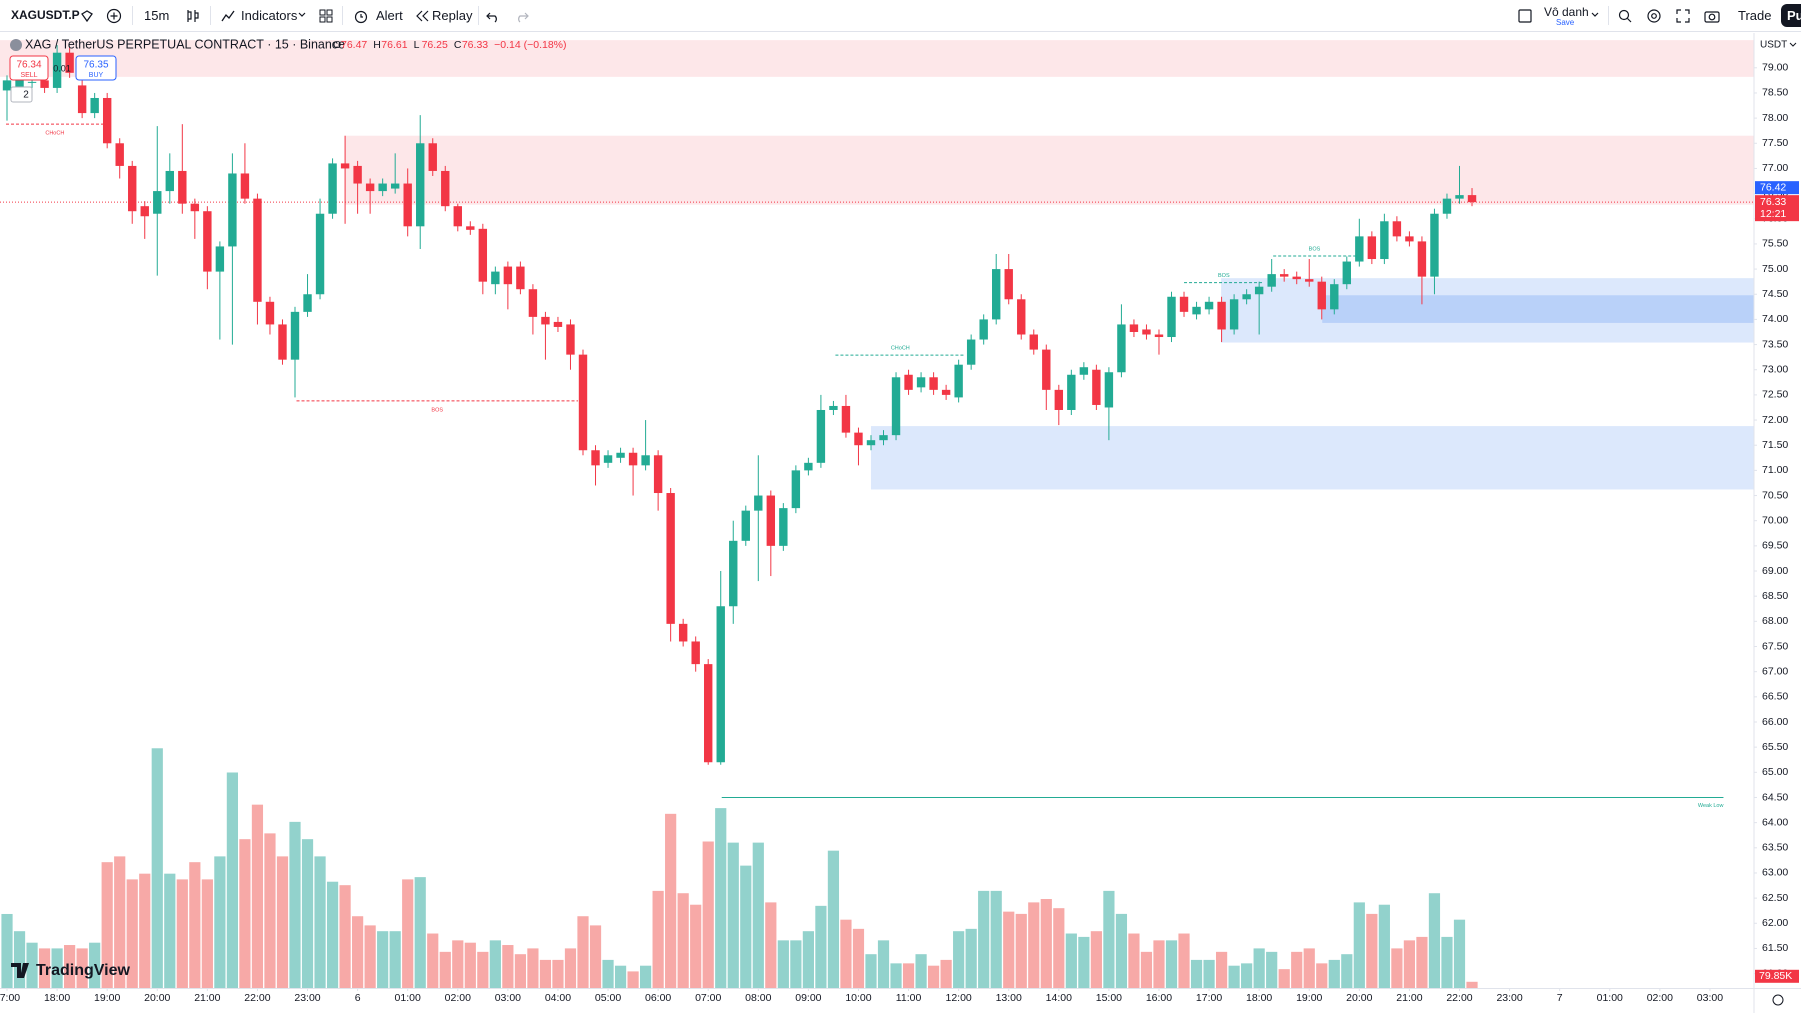  Describe the element at coordinates (475, 45) in the screenshot. I see `legend-value: 76.33` at that location.